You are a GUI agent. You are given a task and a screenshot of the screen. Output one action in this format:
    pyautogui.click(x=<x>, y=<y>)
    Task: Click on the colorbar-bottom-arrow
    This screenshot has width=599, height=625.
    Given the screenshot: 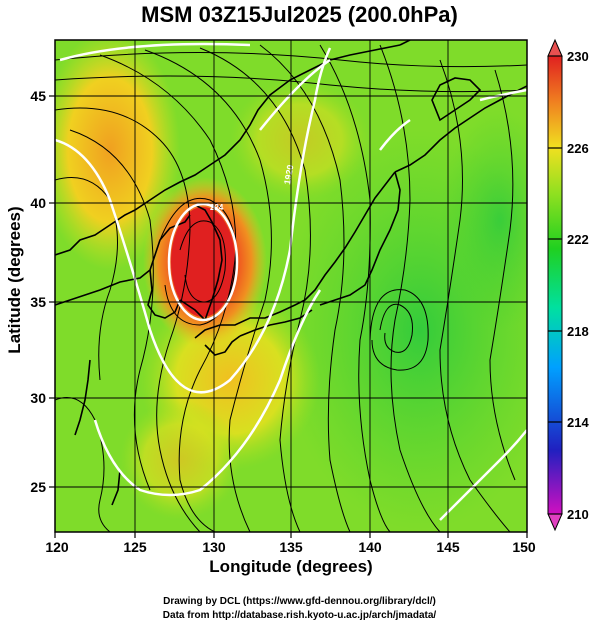 What is the action you would take?
    pyautogui.click(x=555, y=522)
    